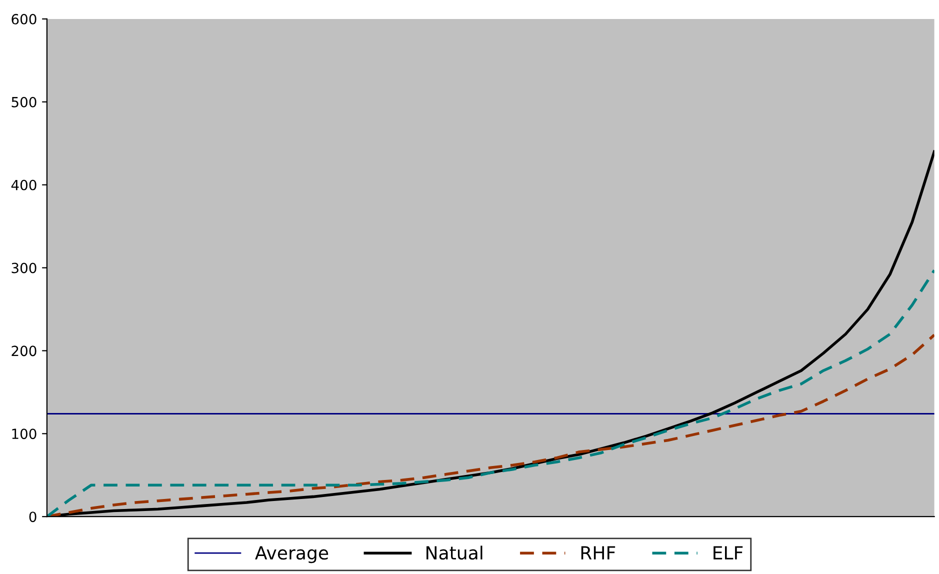 The width and height of the screenshot is (939, 574). Describe the element at coordinates (24, 434) in the screenshot. I see `y-tick-label: 100` at that location.